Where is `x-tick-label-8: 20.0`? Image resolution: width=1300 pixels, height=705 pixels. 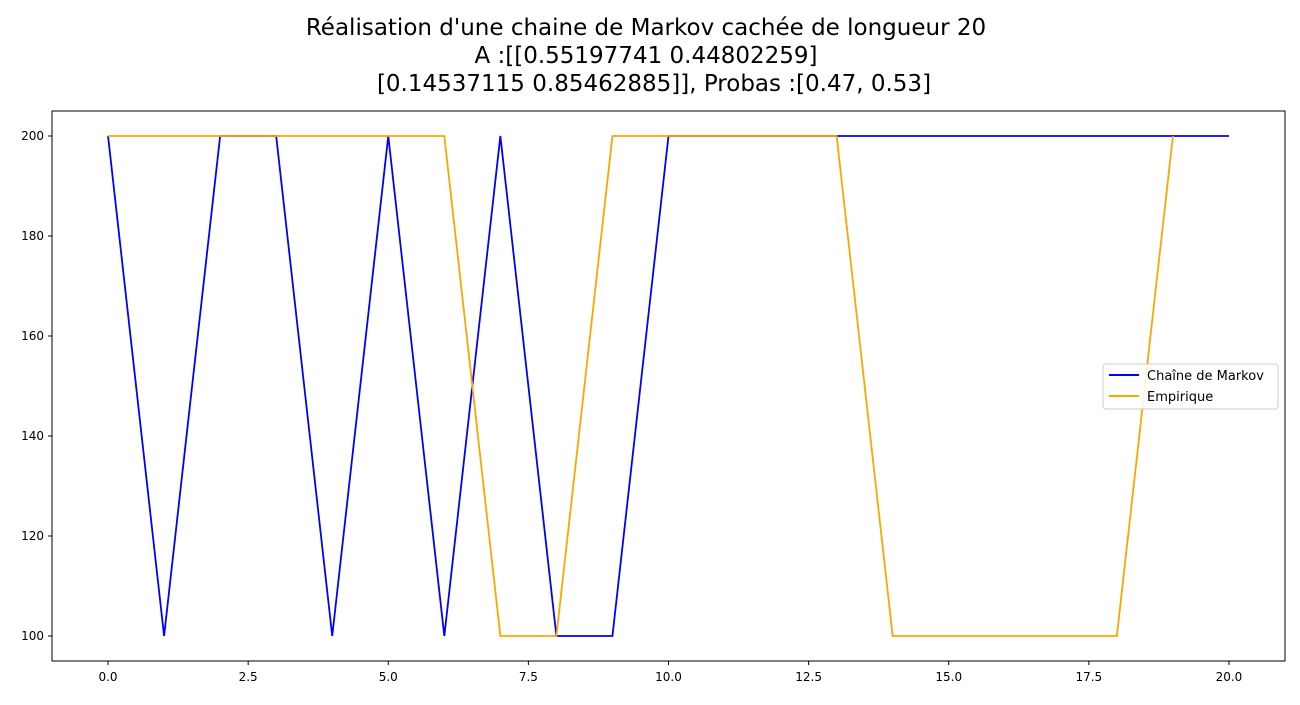 x-tick-label-8: 20.0 is located at coordinates (1229, 677).